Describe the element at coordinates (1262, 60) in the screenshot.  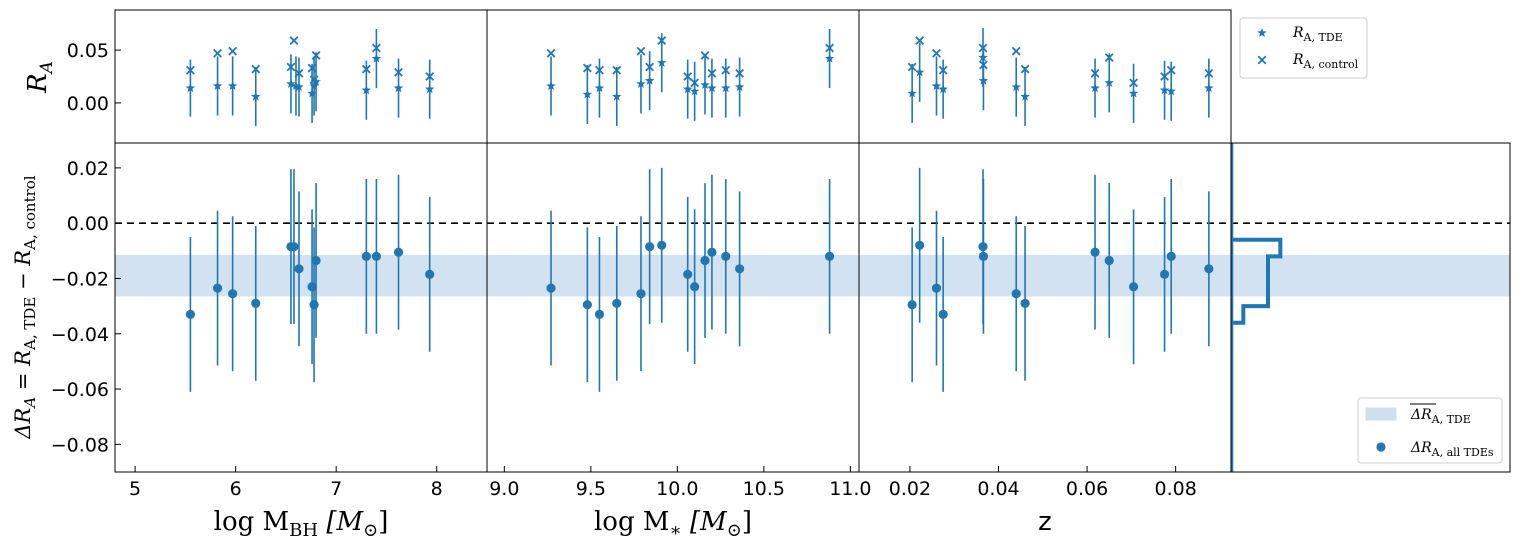
I see `legend-top-x-marker` at that location.